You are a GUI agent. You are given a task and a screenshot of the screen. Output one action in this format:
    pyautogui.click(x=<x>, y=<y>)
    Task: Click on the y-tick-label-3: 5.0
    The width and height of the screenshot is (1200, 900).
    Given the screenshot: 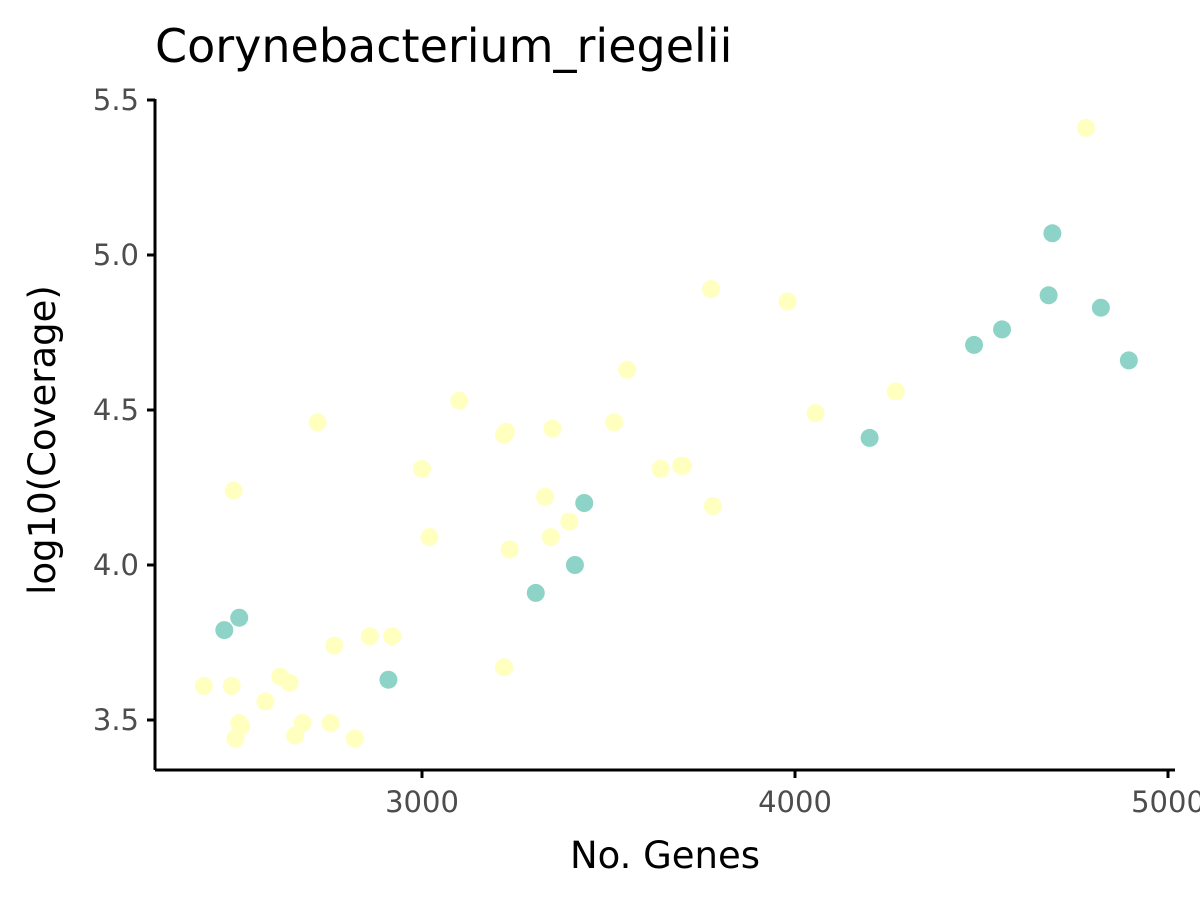 What is the action you would take?
    pyautogui.click(x=116, y=255)
    